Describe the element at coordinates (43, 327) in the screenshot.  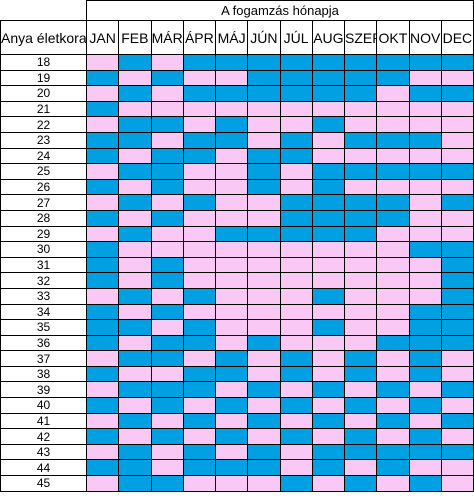
I see `age-cell: 35` at that location.